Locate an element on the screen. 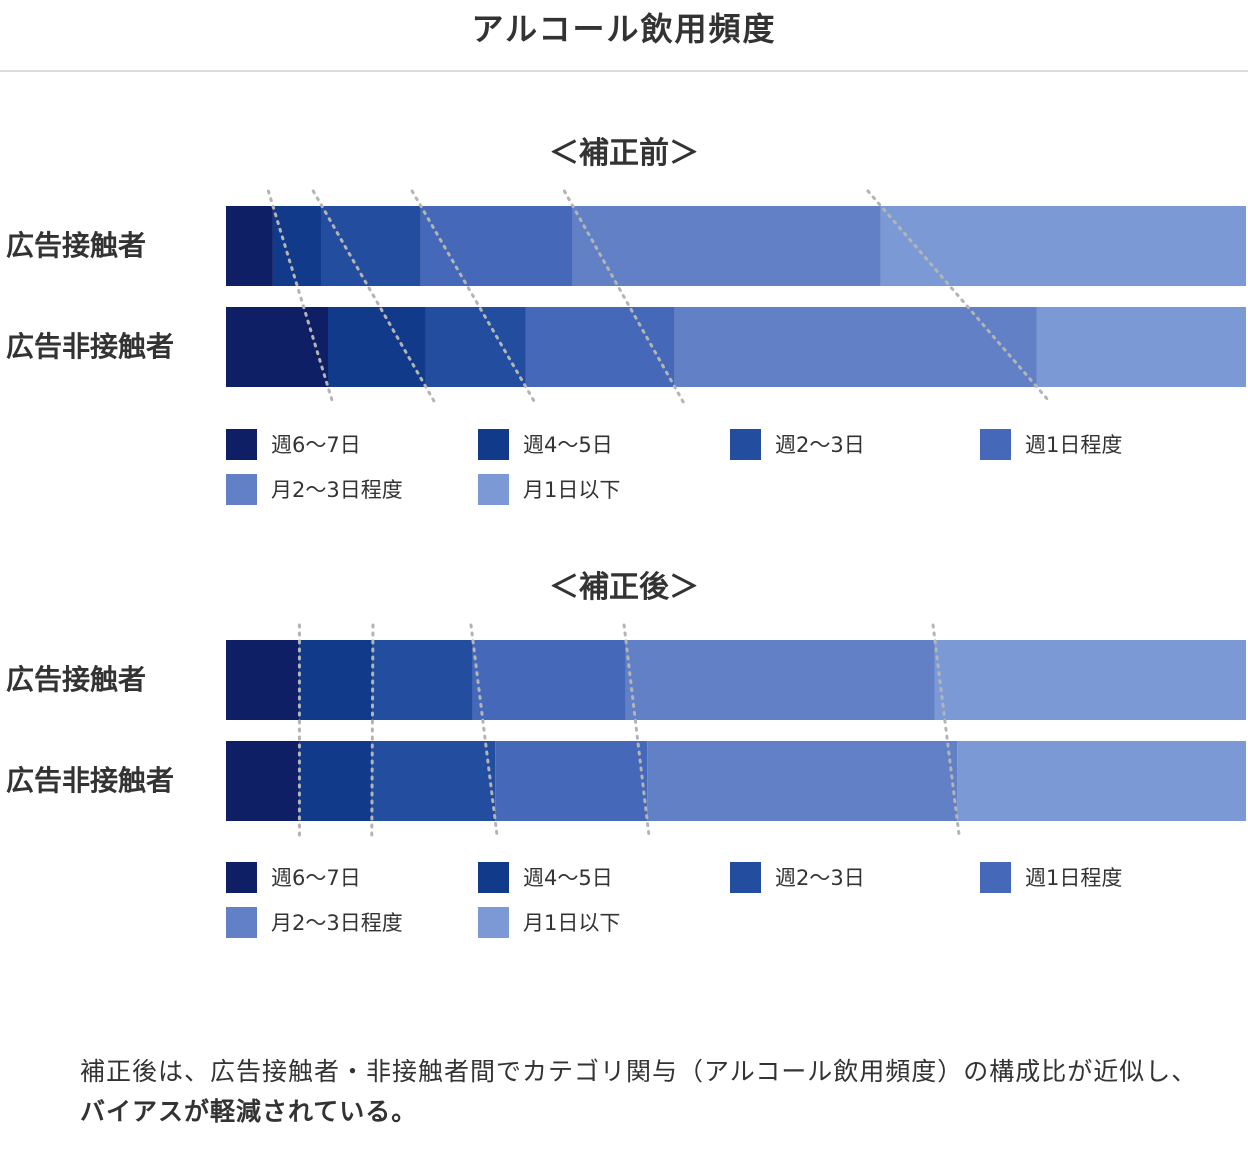  legend-item-after-3: 週1日程度 is located at coordinates (1051, 877).